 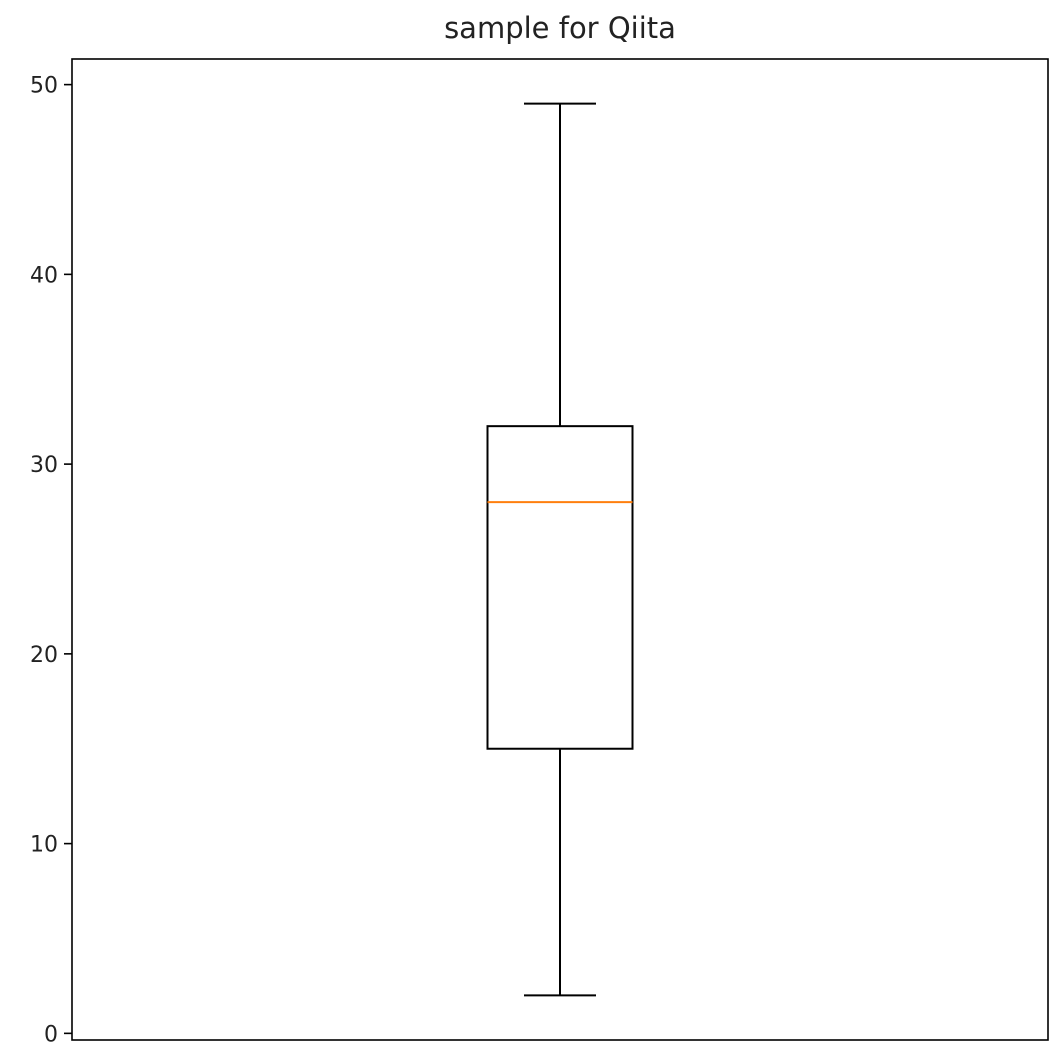 I want to click on y-tick-label: 40, so click(x=44, y=275).